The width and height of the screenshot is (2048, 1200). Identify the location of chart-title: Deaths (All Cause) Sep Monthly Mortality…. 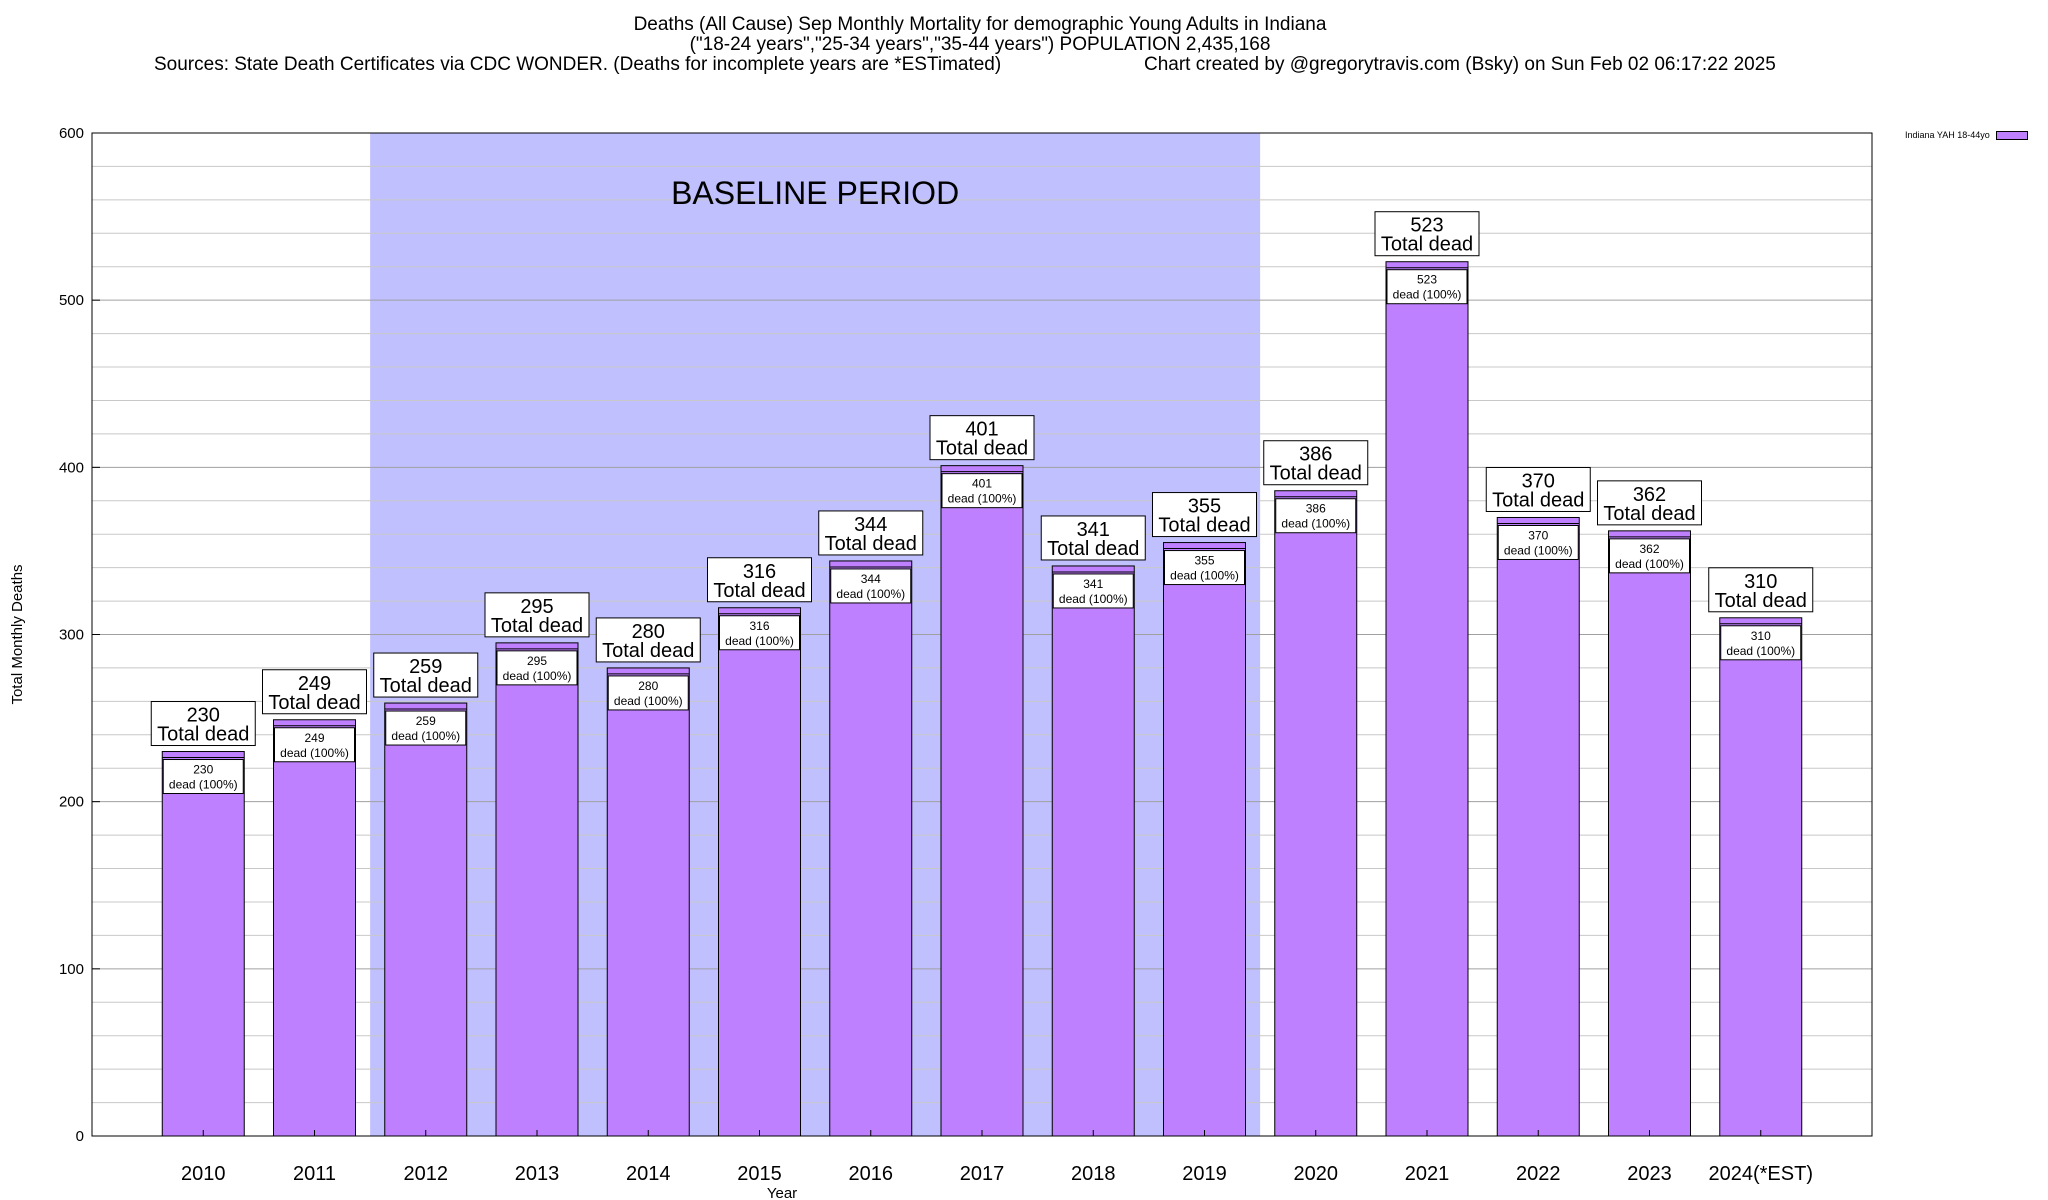
(980, 24).